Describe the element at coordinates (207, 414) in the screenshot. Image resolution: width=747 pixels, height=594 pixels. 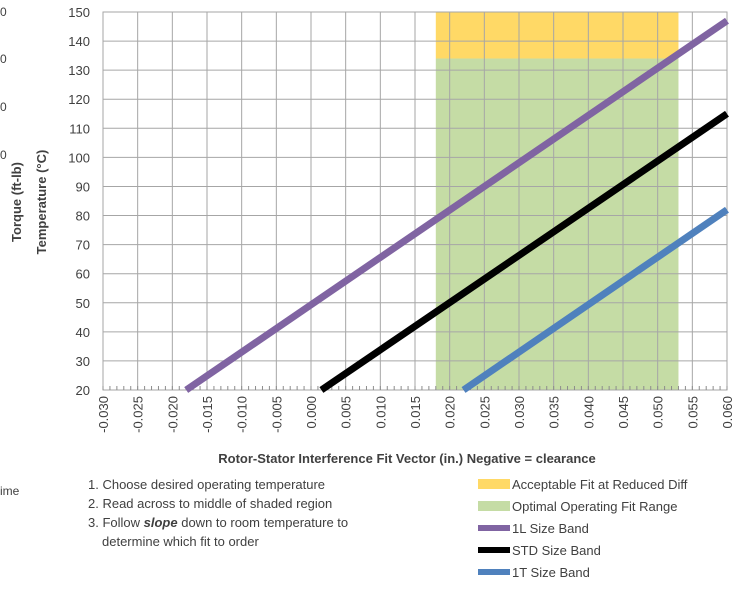
I see `x-tick-label: -0.015` at that location.